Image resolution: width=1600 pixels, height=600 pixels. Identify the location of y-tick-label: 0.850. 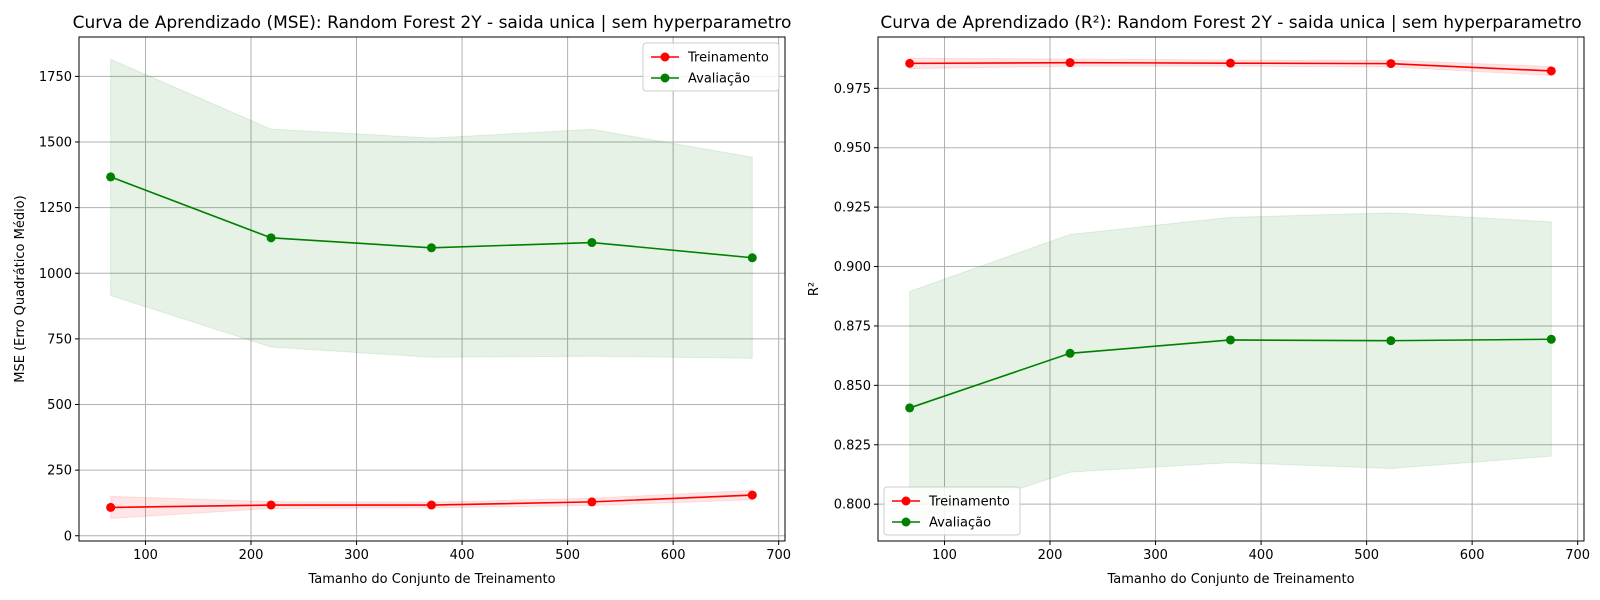
(852, 386).